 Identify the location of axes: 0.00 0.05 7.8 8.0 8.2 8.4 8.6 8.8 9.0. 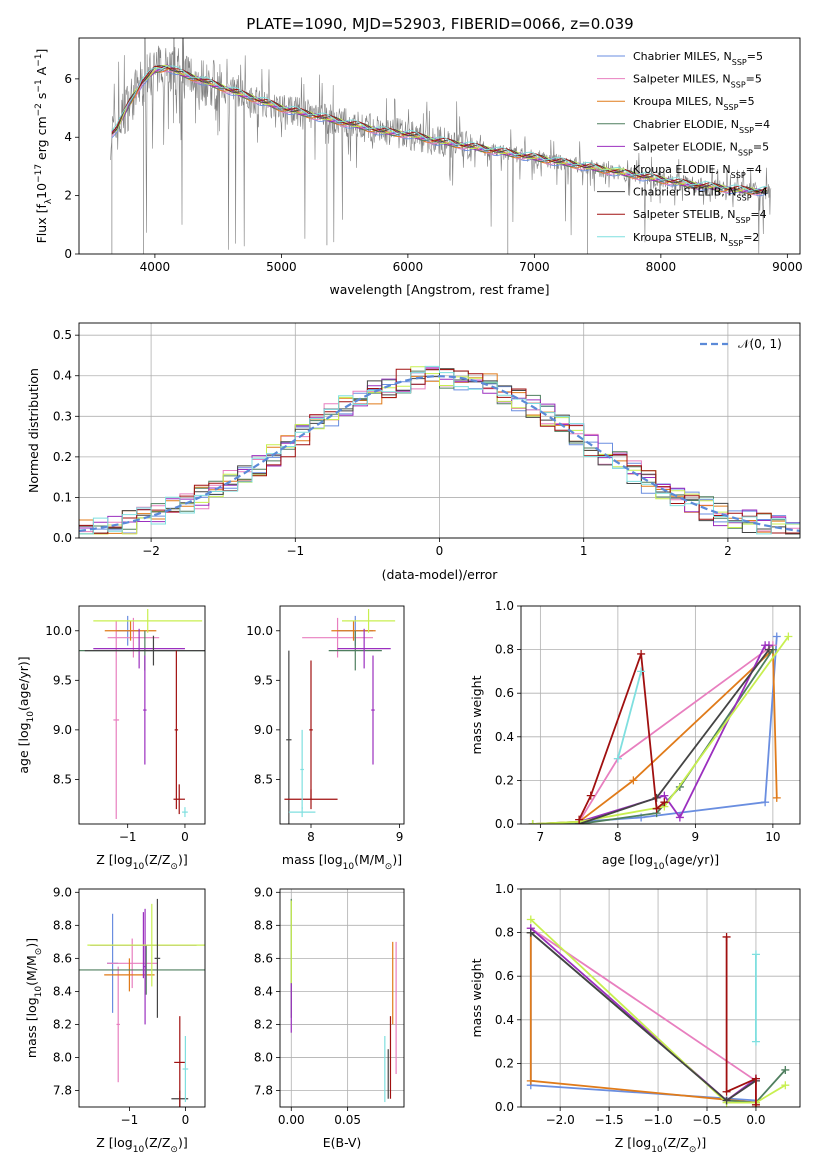
(329, 1006).